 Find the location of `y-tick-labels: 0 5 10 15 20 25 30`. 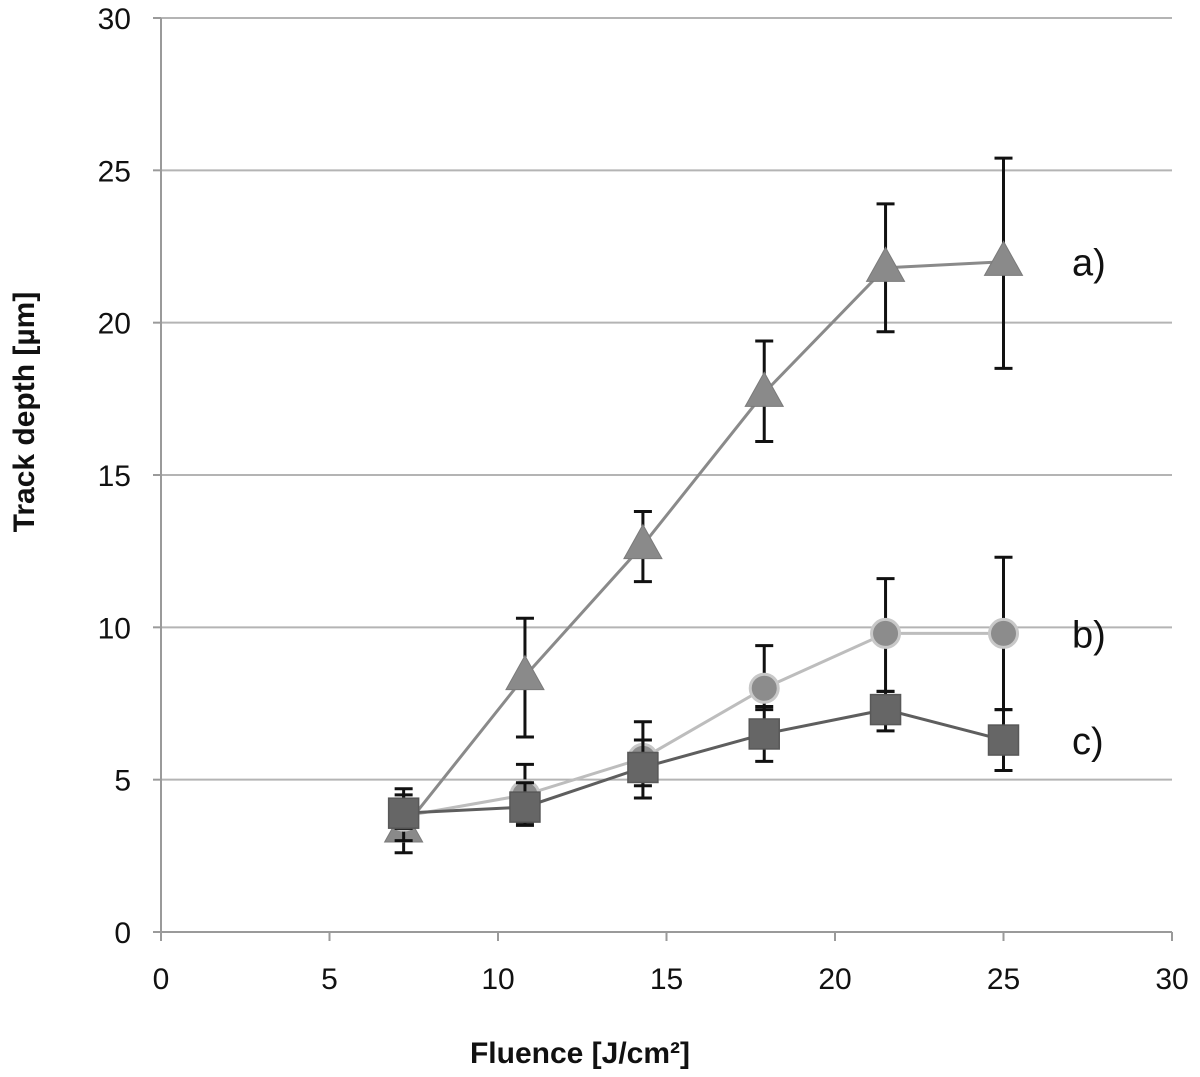

y-tick-labels: 0 5 10 15 20 25 30 is located at coordinates (114, 476).